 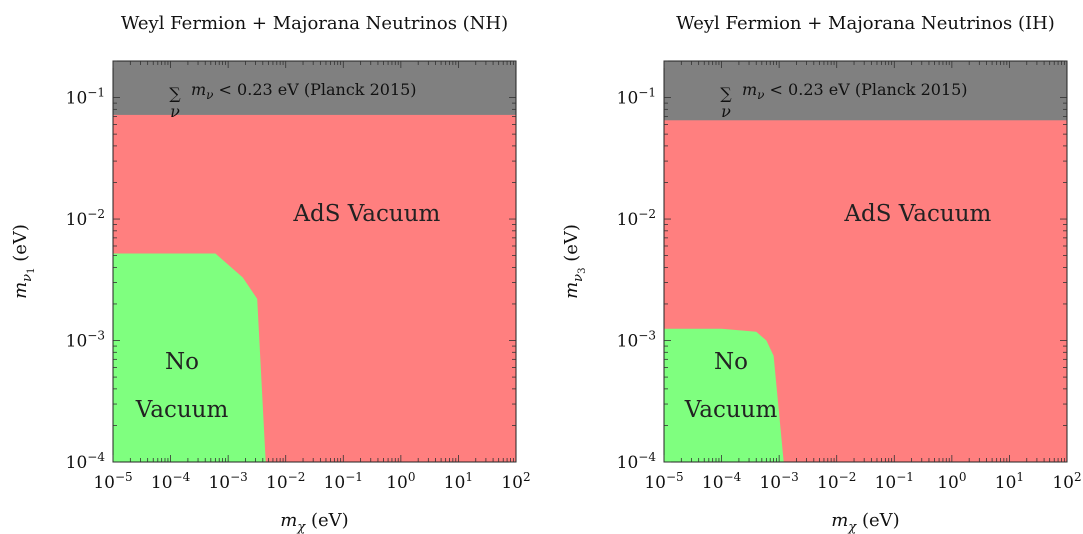 I want to click on y-axis-label: mν1 (eV), so click(x=23, y=261).